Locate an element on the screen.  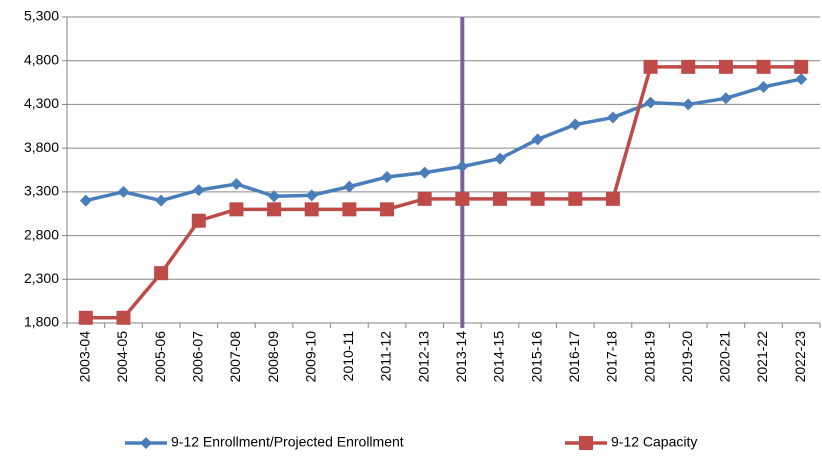
y-tick-label: 2,800 is located at coordinates (41, 234).